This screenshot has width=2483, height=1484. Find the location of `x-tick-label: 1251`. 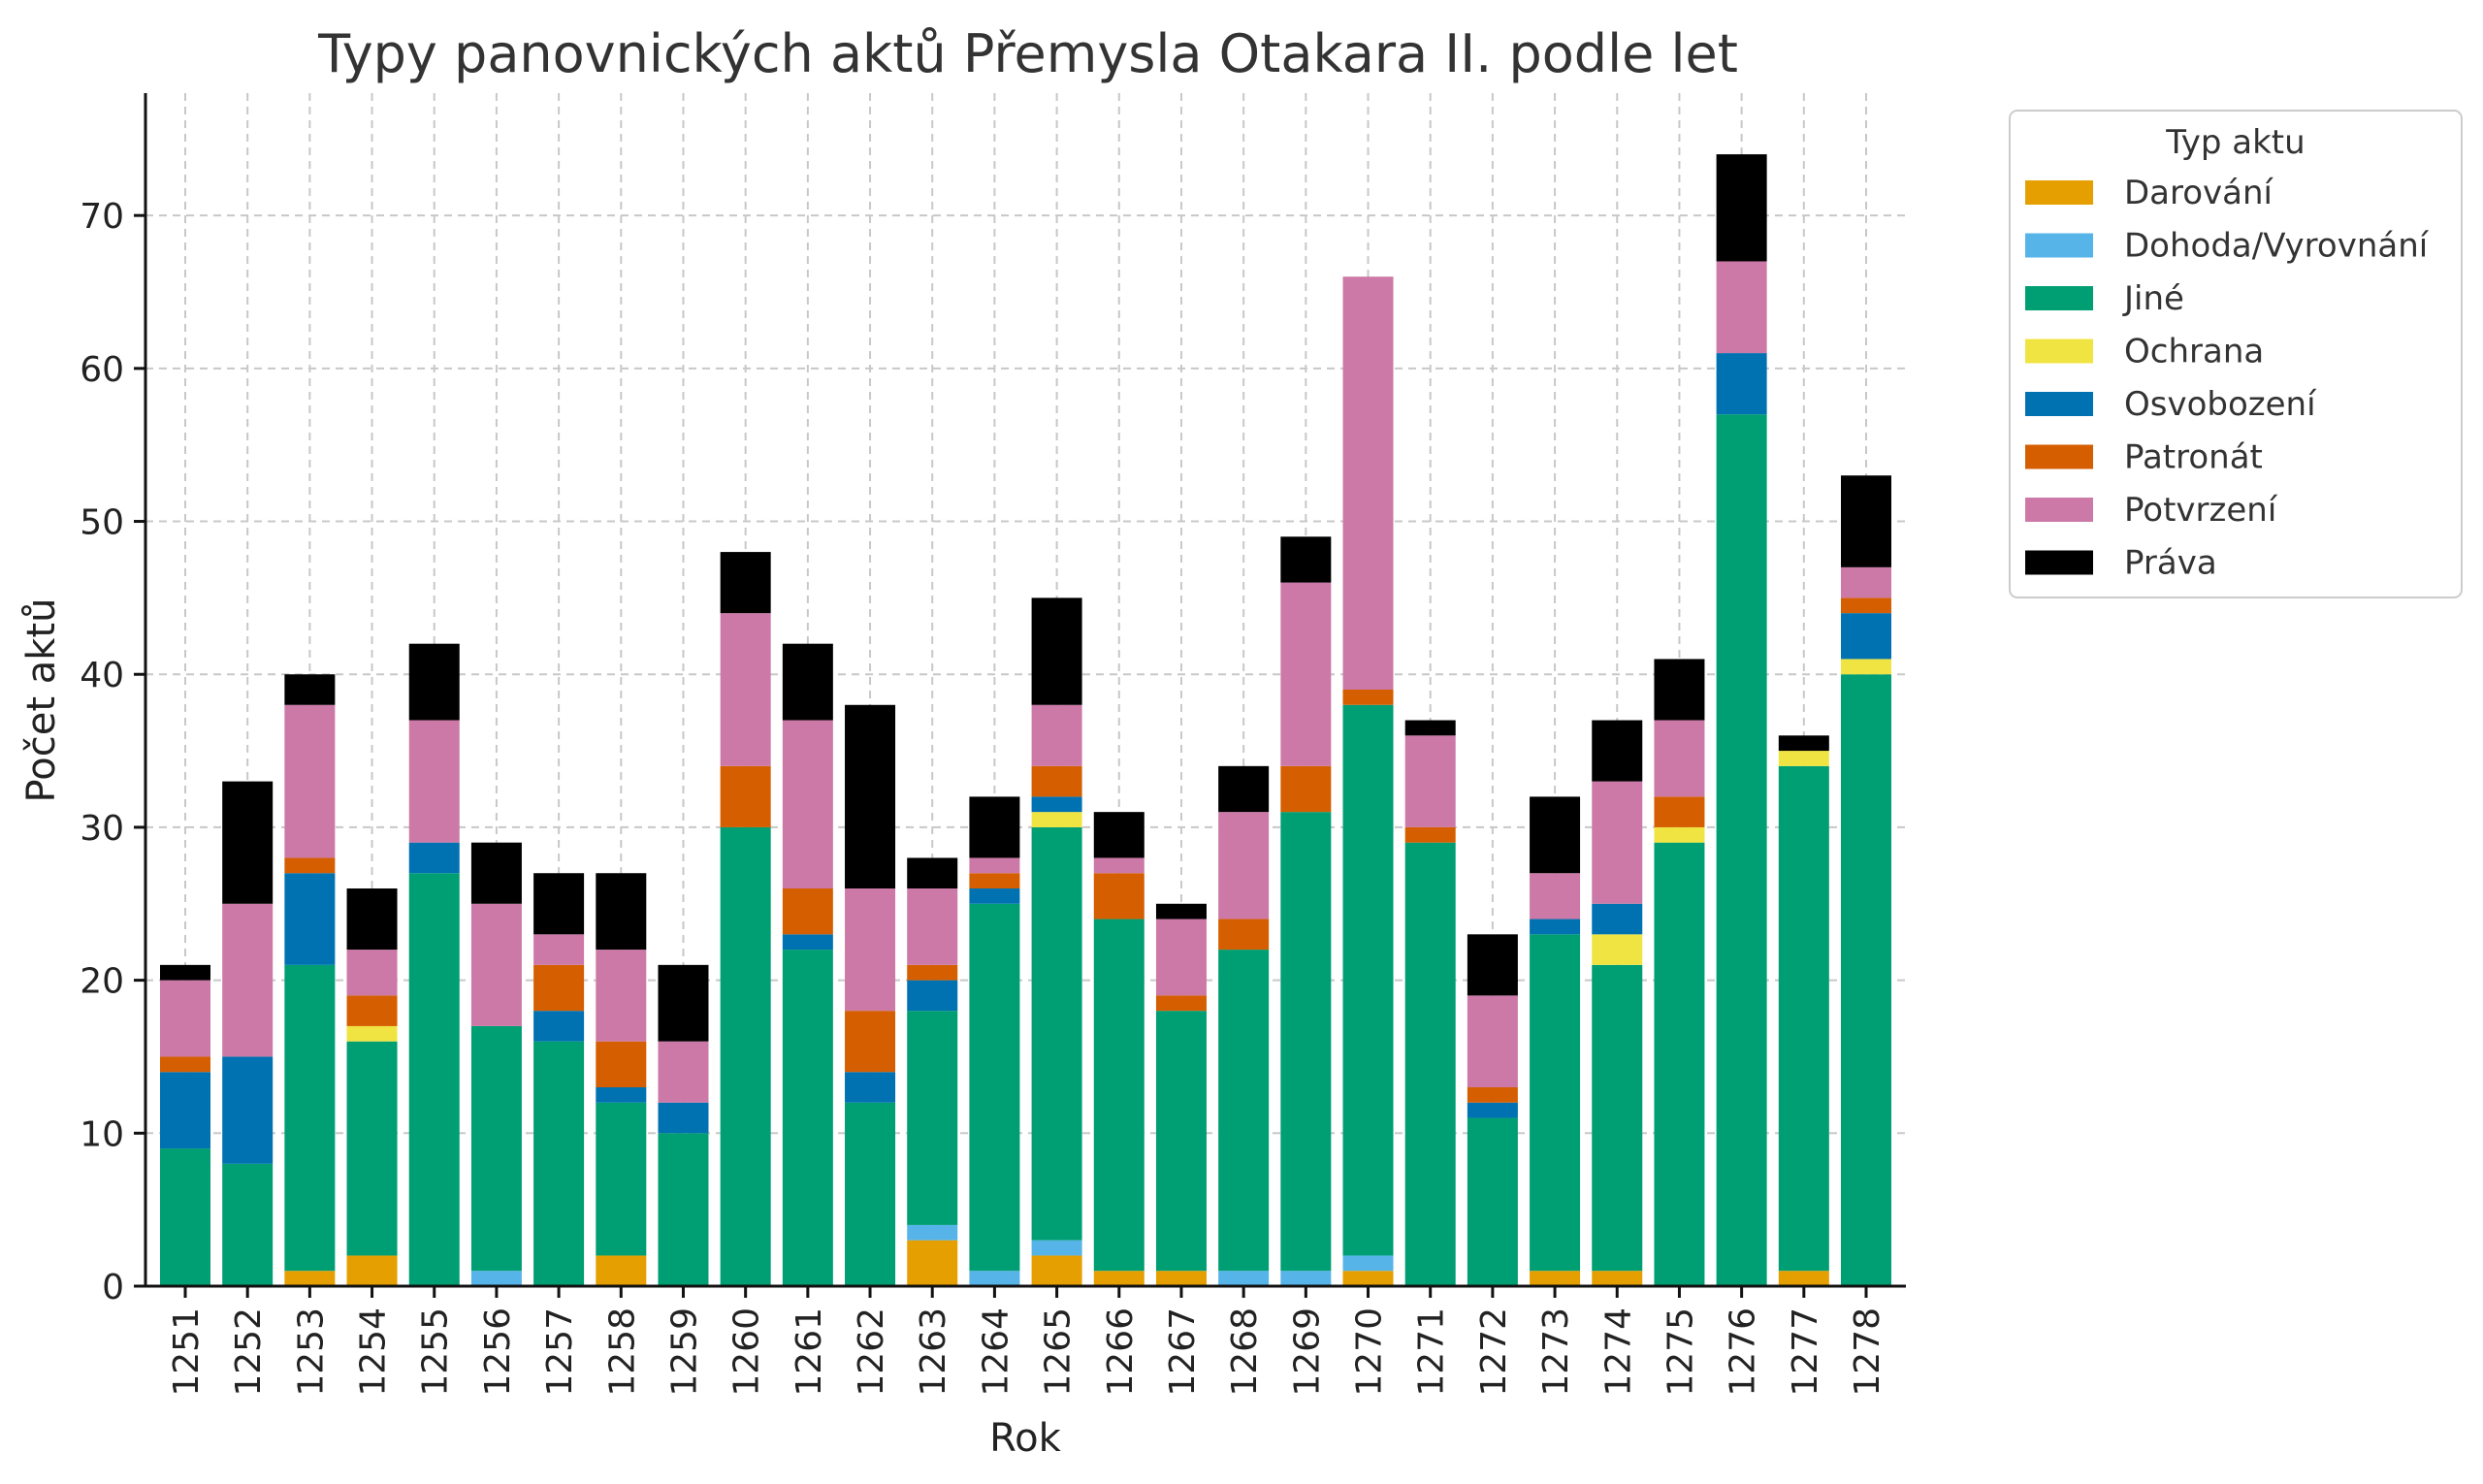

x-tick-label: 1251 is located at coordinates (187, 1352).